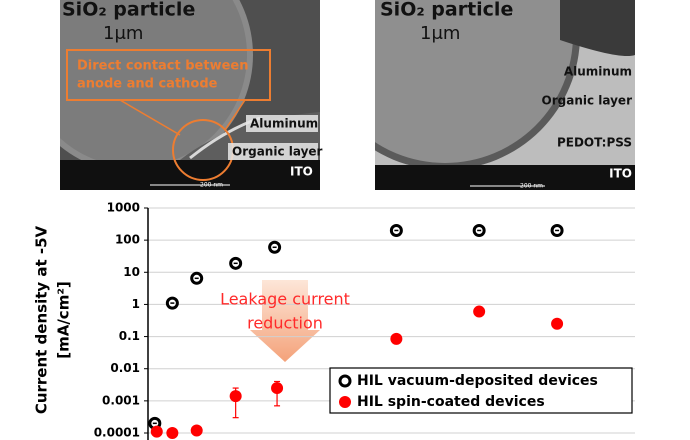 The image size is (690, 440). Describe the element at coordinates (285, 323) in the screenshot. I see `annotation: reduction` at that location.